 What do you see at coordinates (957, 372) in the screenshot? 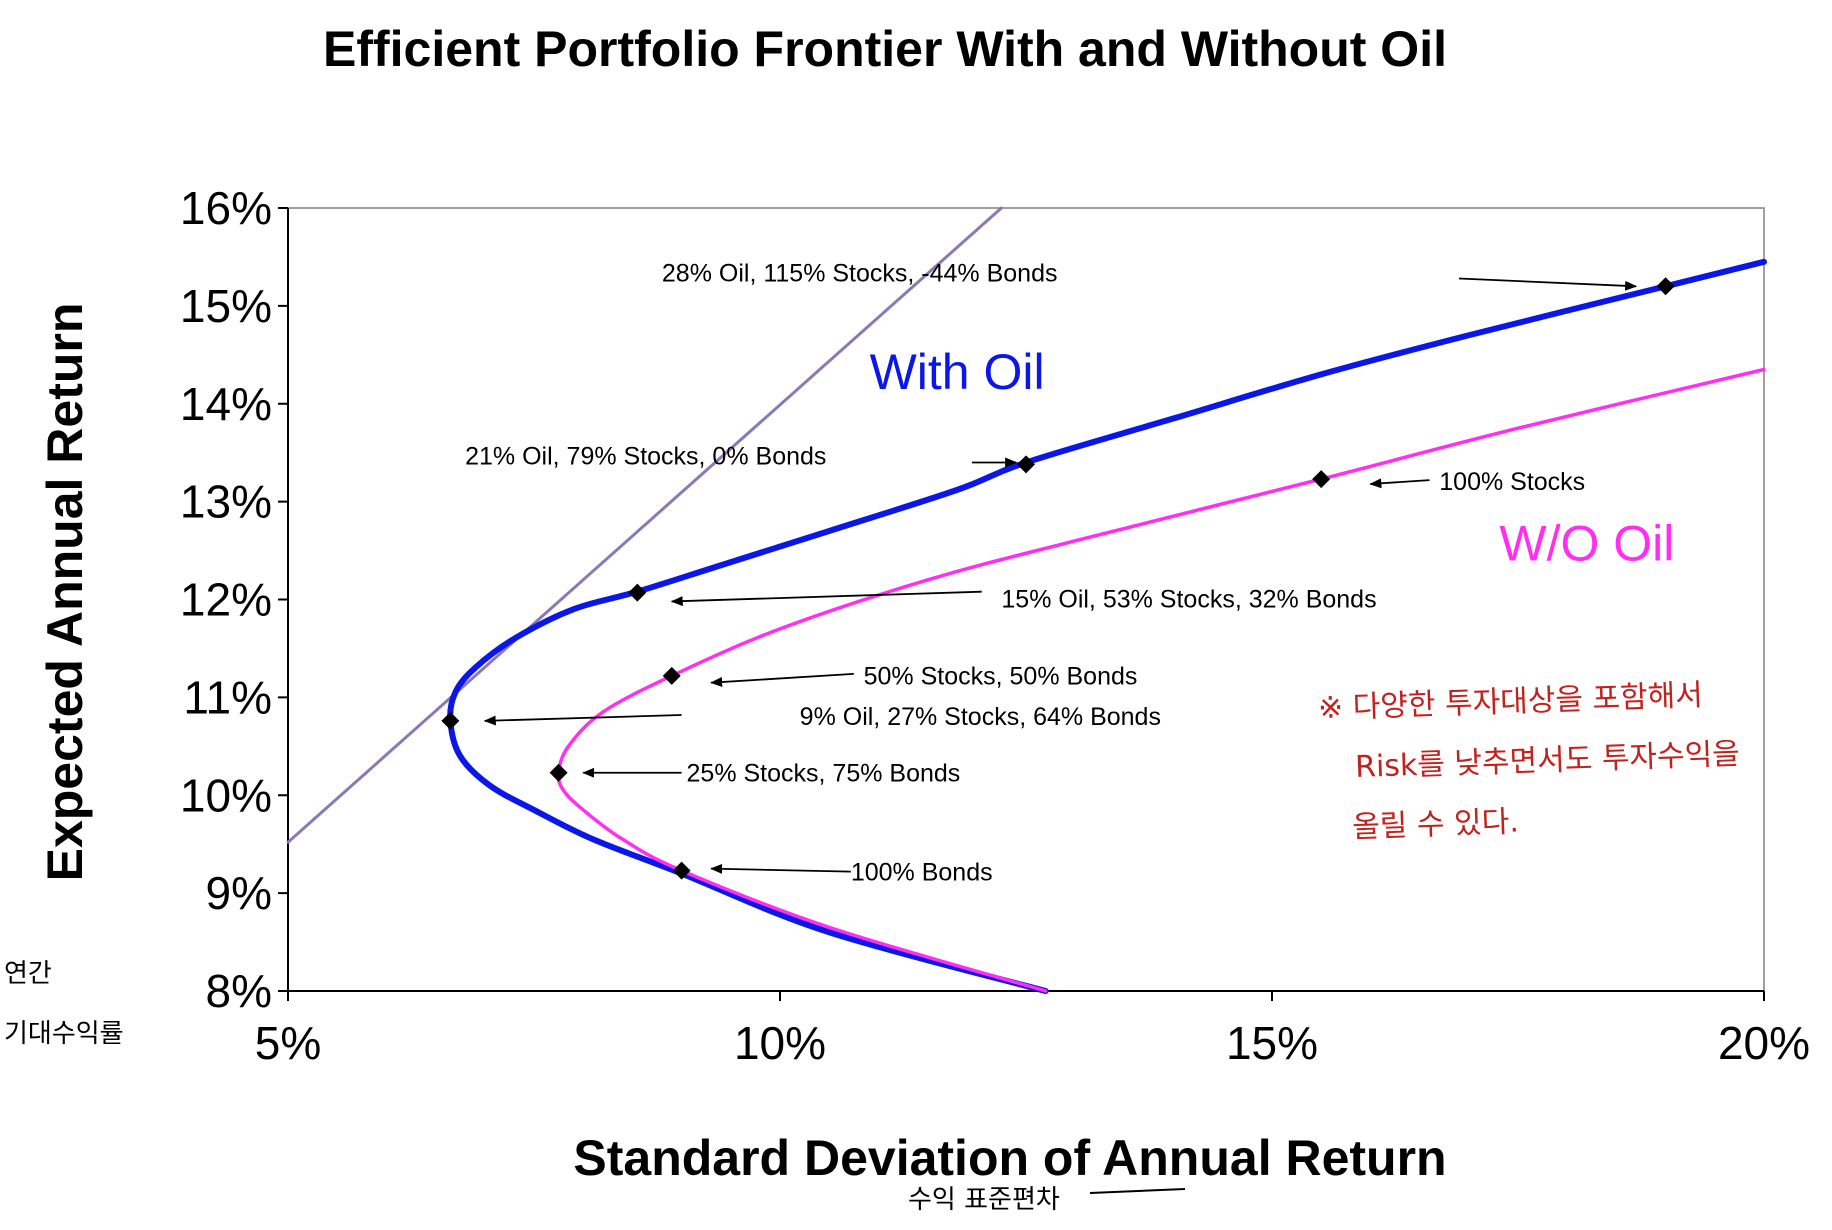
I see `series-label: With Oil` at bounding box center [957, 372].